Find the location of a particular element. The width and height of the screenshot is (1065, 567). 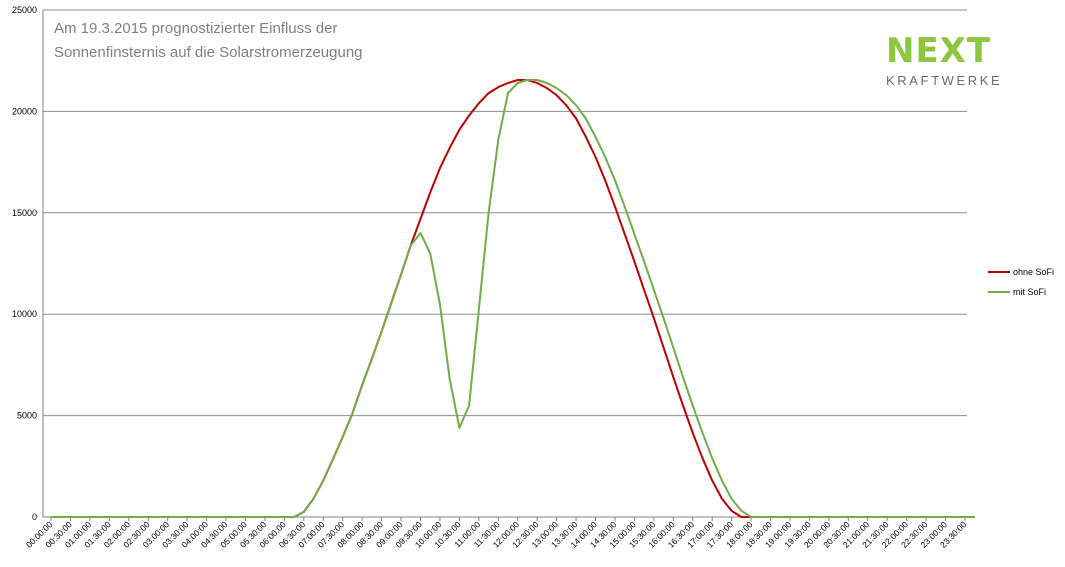

logo-subtitle: KRAFTWERKE is located at coordinates (944, 80).